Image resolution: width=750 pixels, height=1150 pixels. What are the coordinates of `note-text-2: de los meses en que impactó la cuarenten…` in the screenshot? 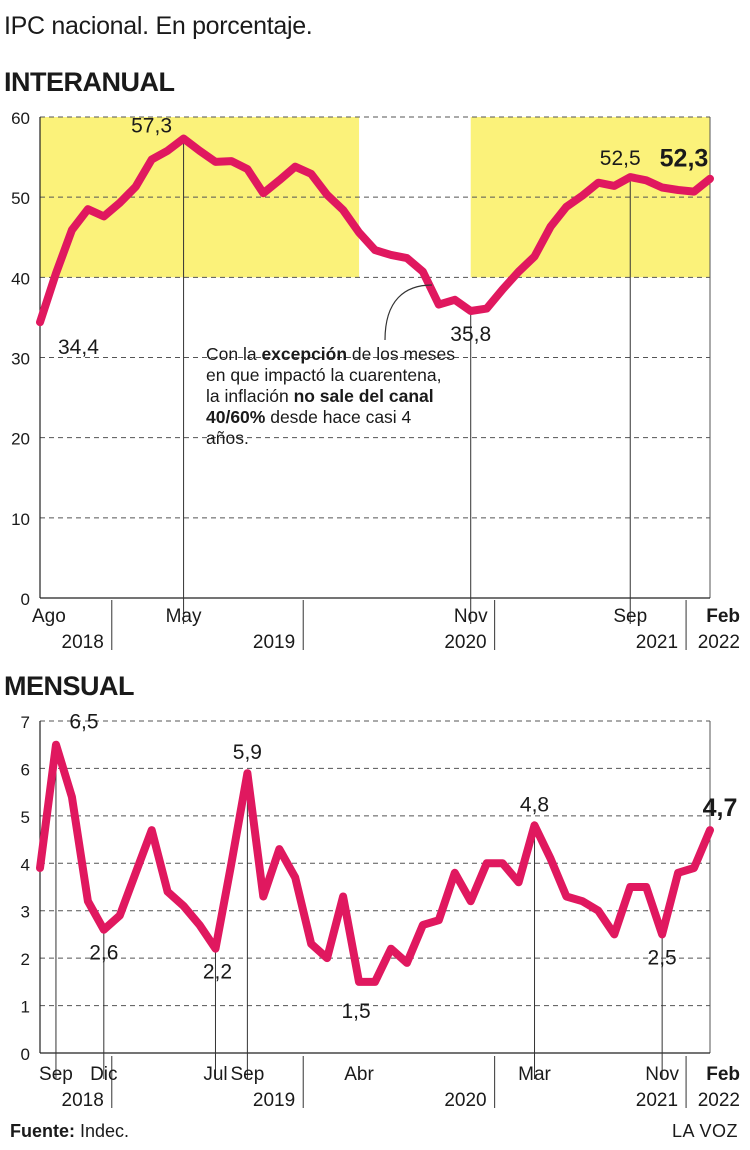 It's located at (331, 375).